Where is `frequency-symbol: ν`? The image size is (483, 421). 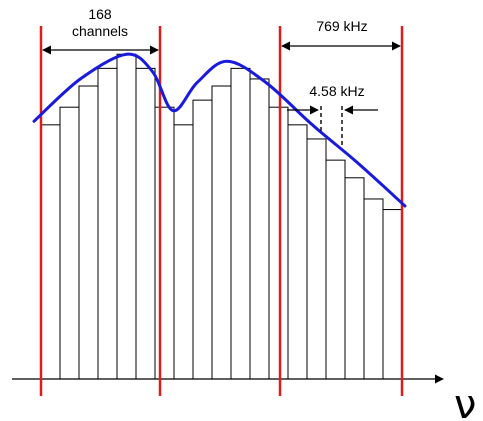
frequency-symbol: ν is located at coordinates (465, 401).